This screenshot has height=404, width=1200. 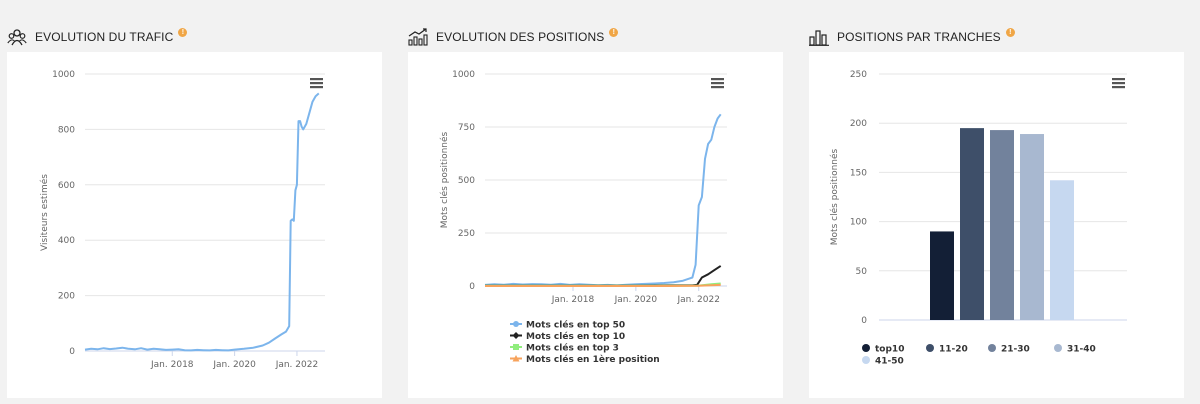 What do you see at coordinates (104, 37) in the screenshot?
I see `traffic-title: EVOLUTION DU TRAFIC` at bounding box center [104, 37].